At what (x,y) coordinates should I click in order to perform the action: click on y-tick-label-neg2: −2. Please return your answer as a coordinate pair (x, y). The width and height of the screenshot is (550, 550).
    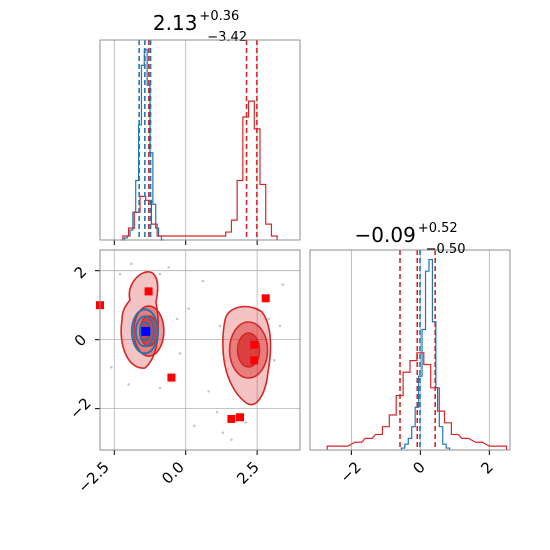
    Looking at the image, I should click on (80, 408).